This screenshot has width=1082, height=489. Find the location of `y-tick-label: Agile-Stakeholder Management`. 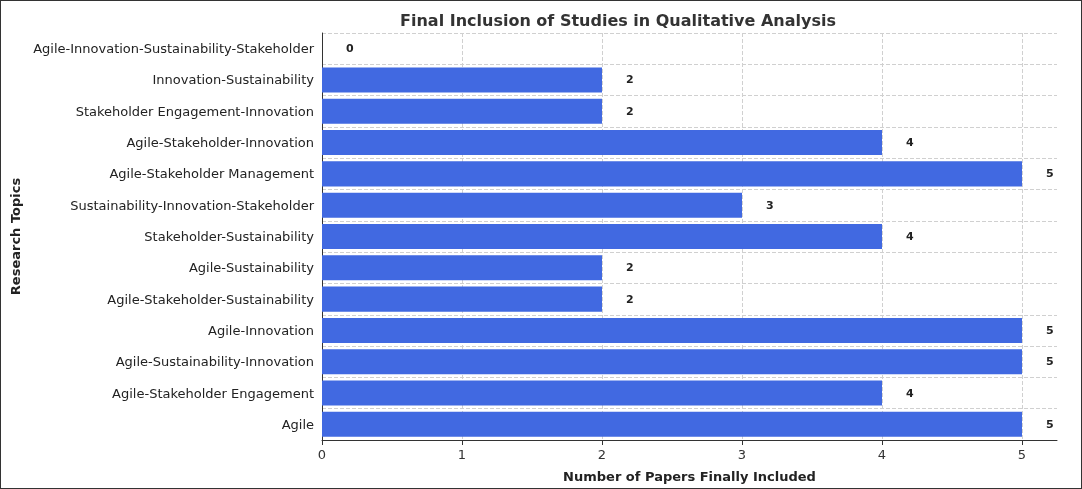

y-tick-label: Agile-Stakeholder Management is located at coordinates (211, 174).